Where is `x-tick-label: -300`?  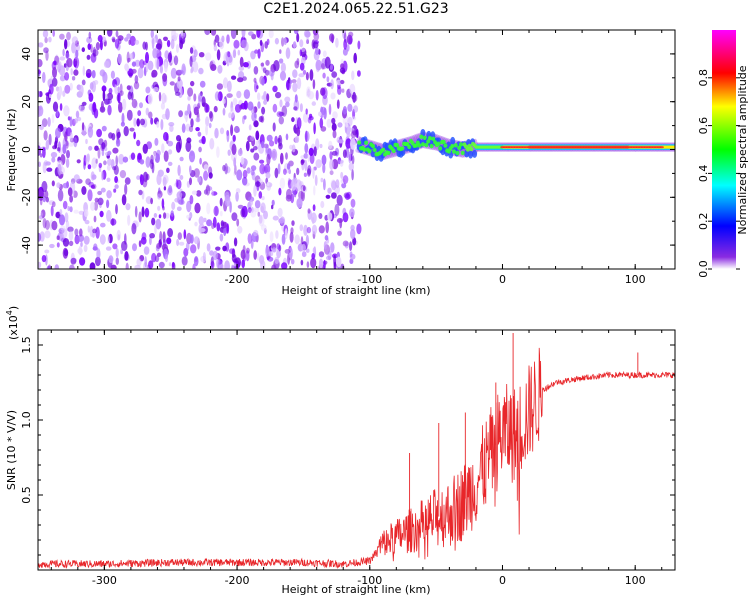
x-tick-label: -300 is located at coordinates (104, 279).